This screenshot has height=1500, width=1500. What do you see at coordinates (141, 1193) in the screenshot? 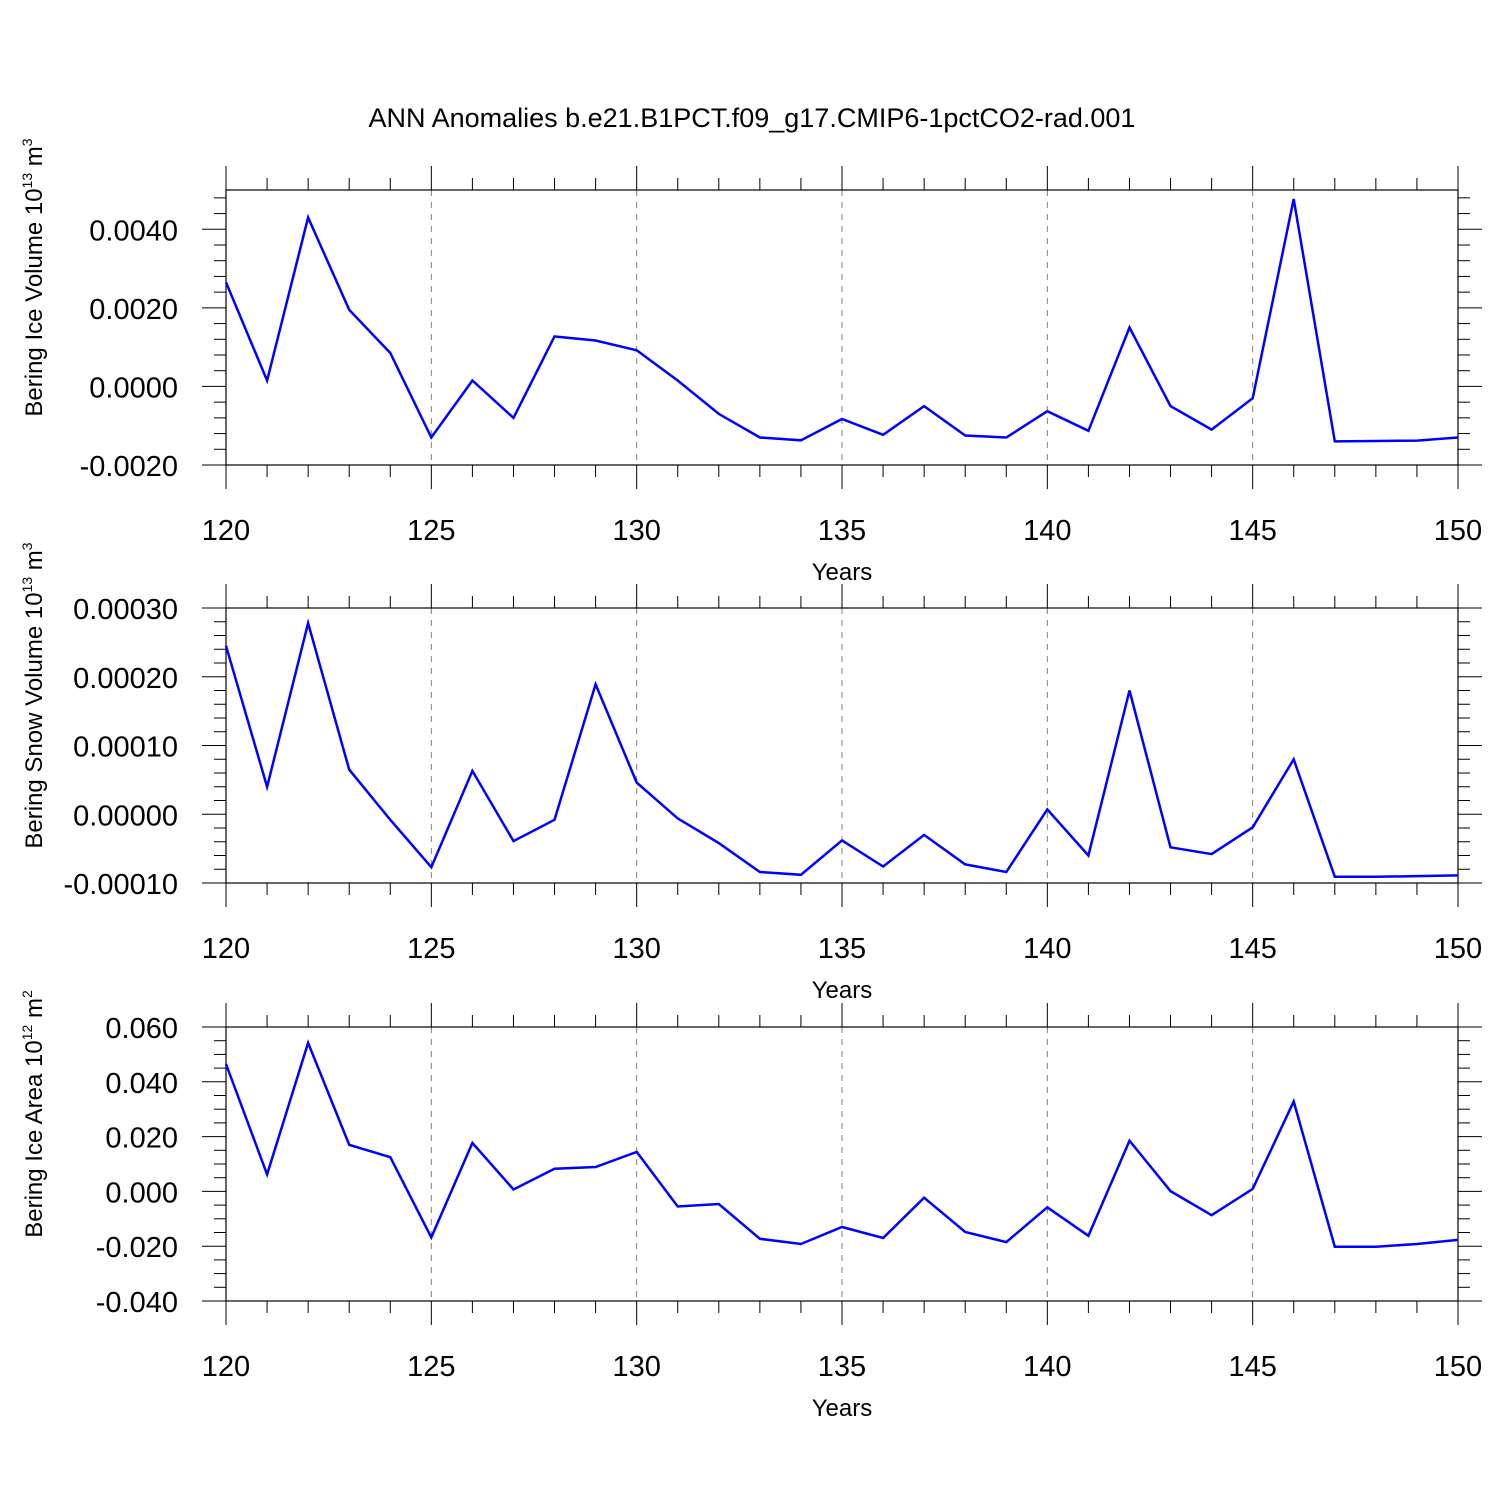
I see `y-tick-label: 0.000` at bounding box center [141, 1193].